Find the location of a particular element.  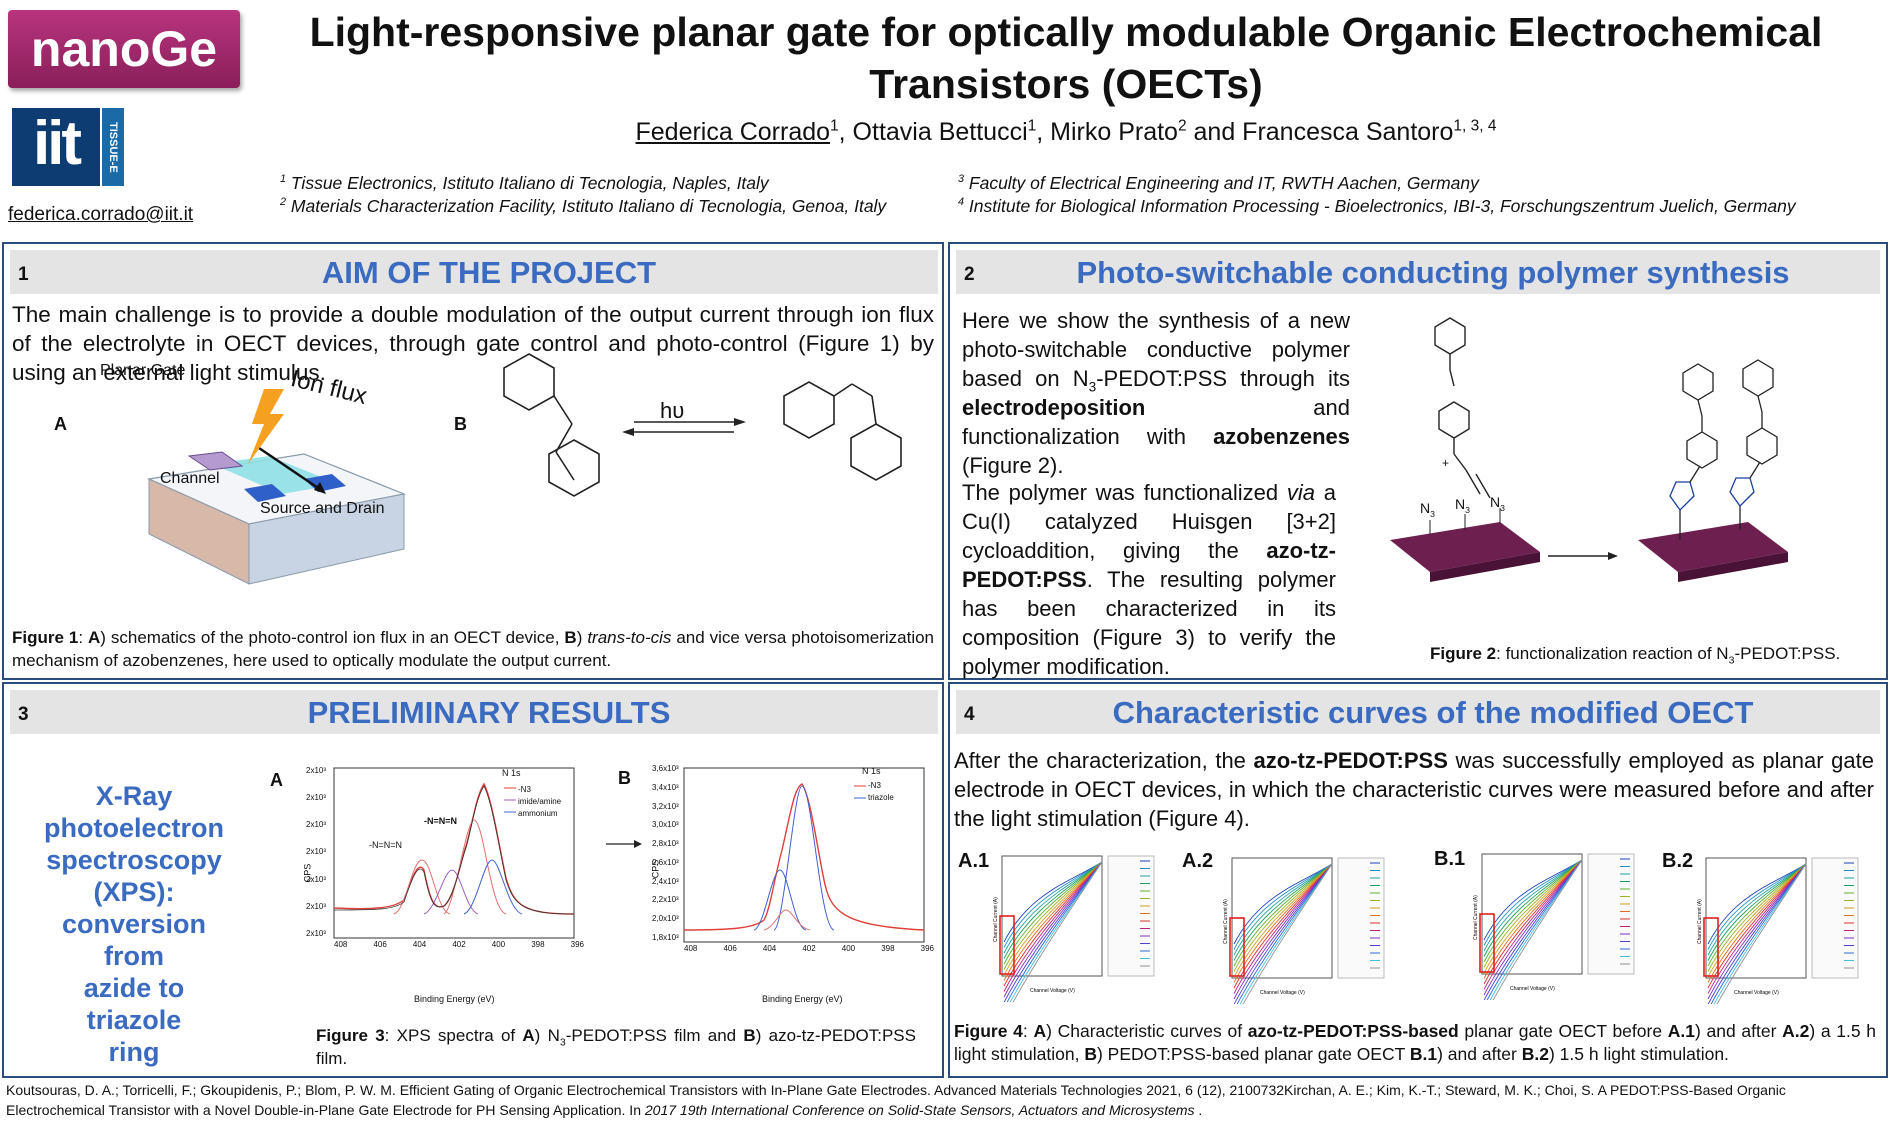

section-number: 2 is located at coordinates (969, 274).